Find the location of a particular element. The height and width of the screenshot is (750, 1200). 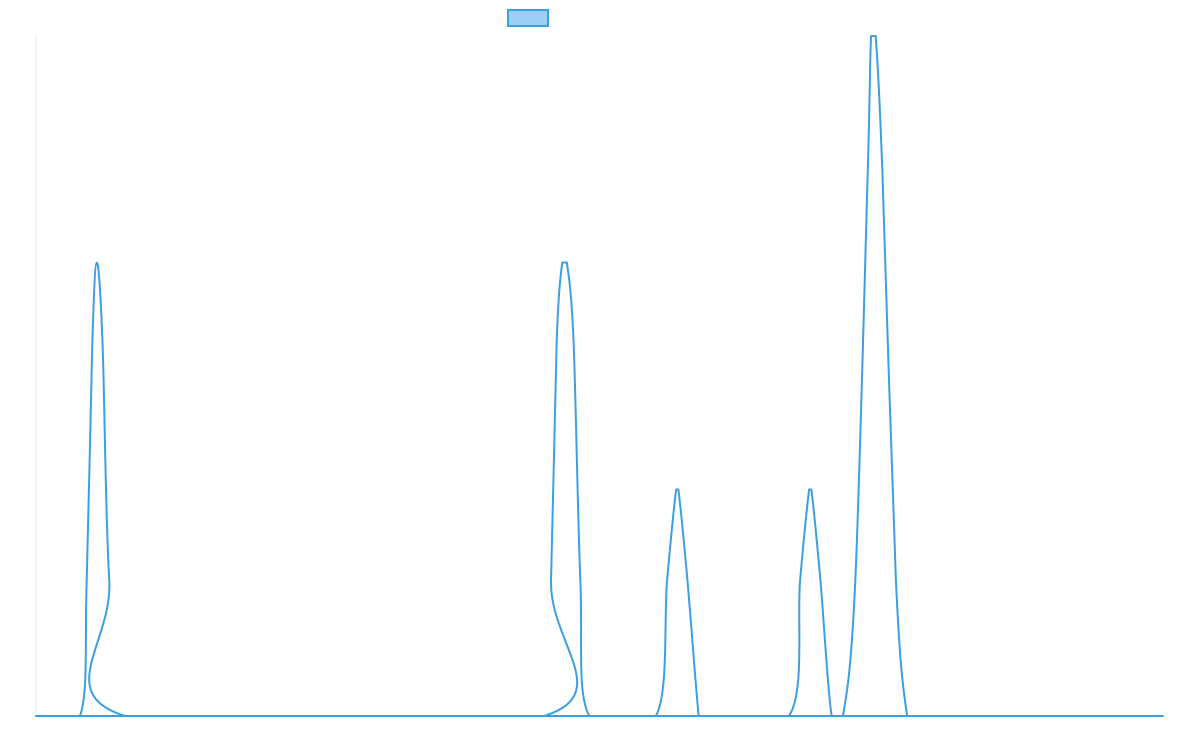

legend-swatch is located at coordinates (528, 18).